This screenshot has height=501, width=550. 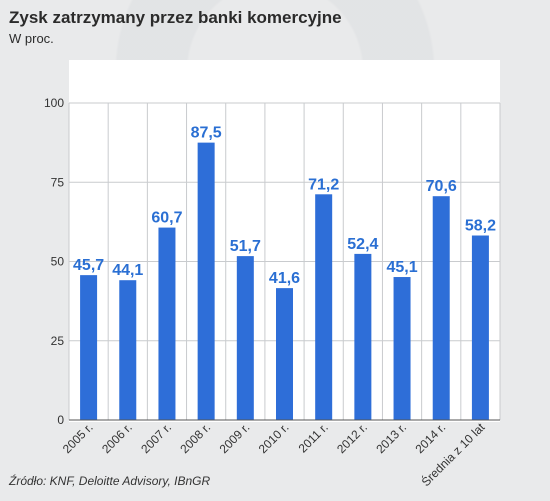 I want to click on x-tick-label: 2011 r., so click(x=313, y=437).